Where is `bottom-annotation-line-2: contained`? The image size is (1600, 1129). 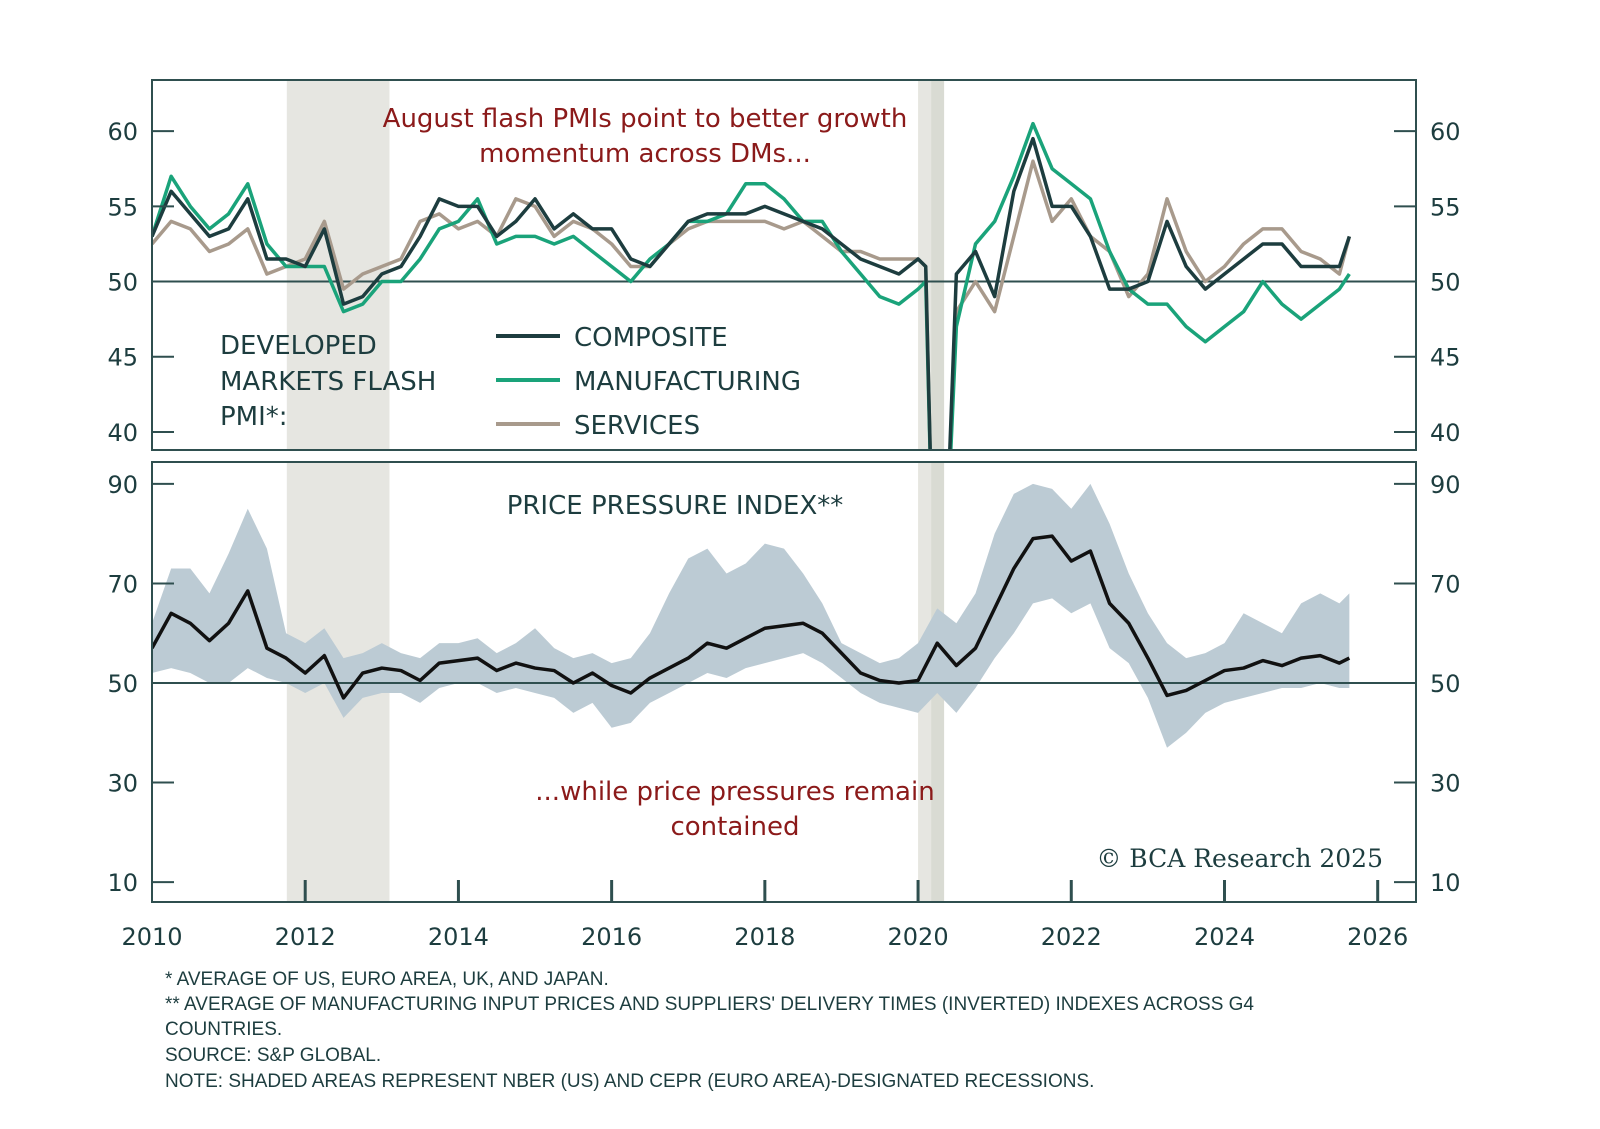 bottom-annotation-line-2: contained is located at coordinates (734, 827).